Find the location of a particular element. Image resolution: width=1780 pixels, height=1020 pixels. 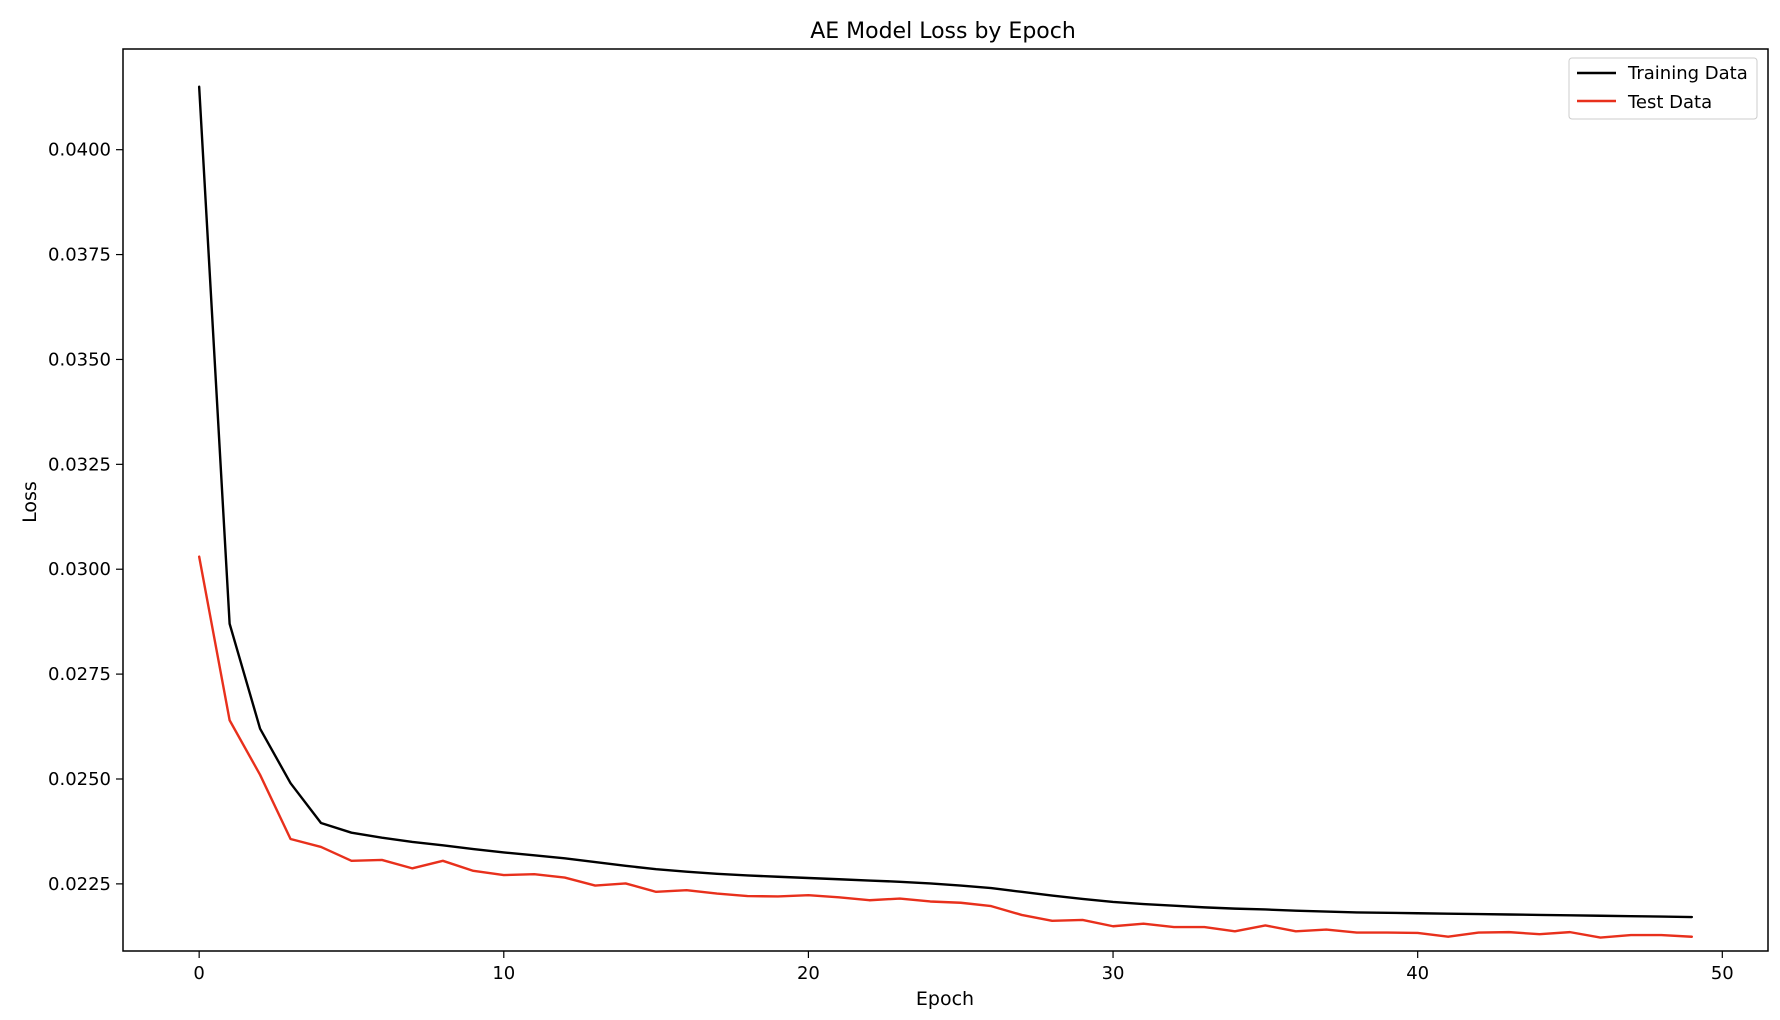

x-tick-label: 50 is located at coordinates (1722, 973).